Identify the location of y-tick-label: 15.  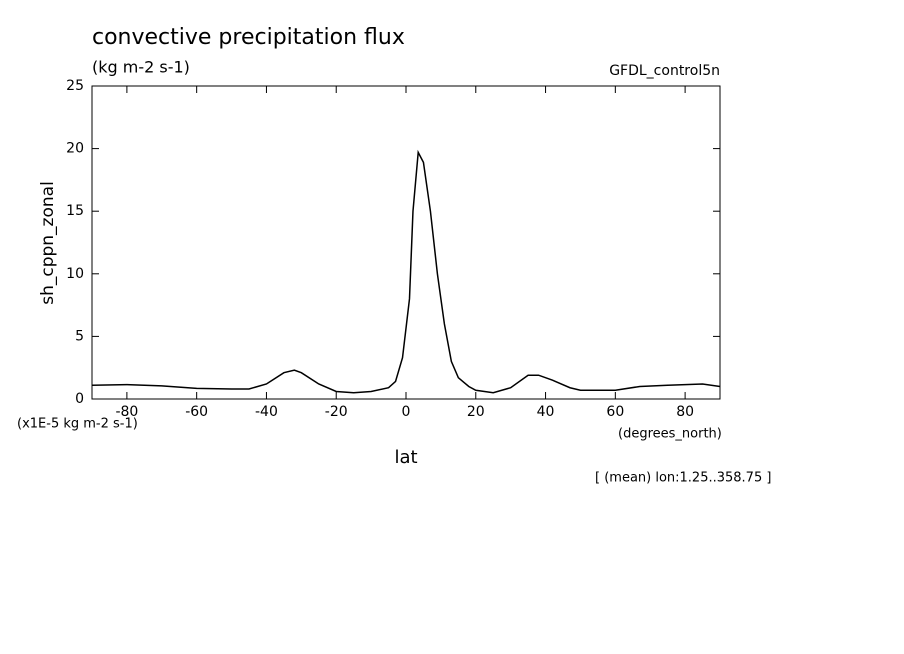
(75, 211).